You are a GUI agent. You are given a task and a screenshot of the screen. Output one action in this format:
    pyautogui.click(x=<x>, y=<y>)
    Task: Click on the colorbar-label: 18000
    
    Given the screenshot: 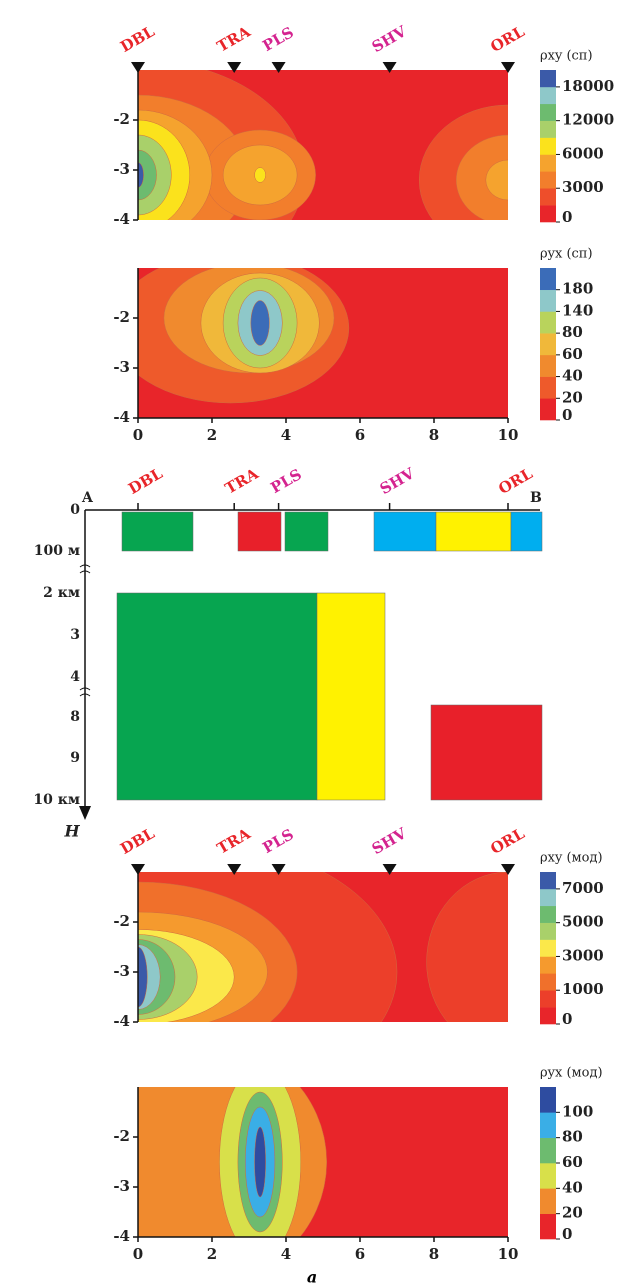 What is the action you would take?
    pyautogui.click(x=588, y=86)
    